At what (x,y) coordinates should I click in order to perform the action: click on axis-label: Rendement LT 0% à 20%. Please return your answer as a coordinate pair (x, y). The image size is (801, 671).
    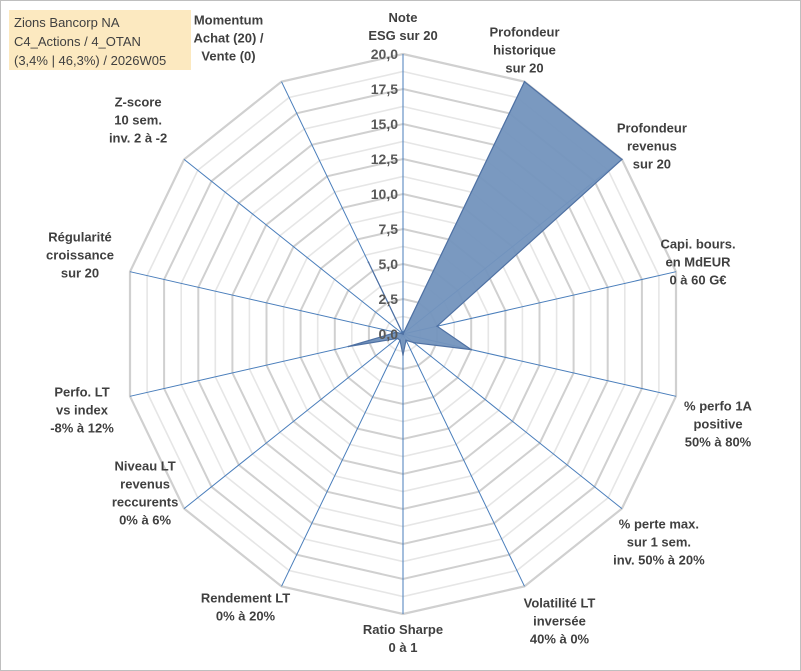
    Looking at the image, I should click on (245, 606).